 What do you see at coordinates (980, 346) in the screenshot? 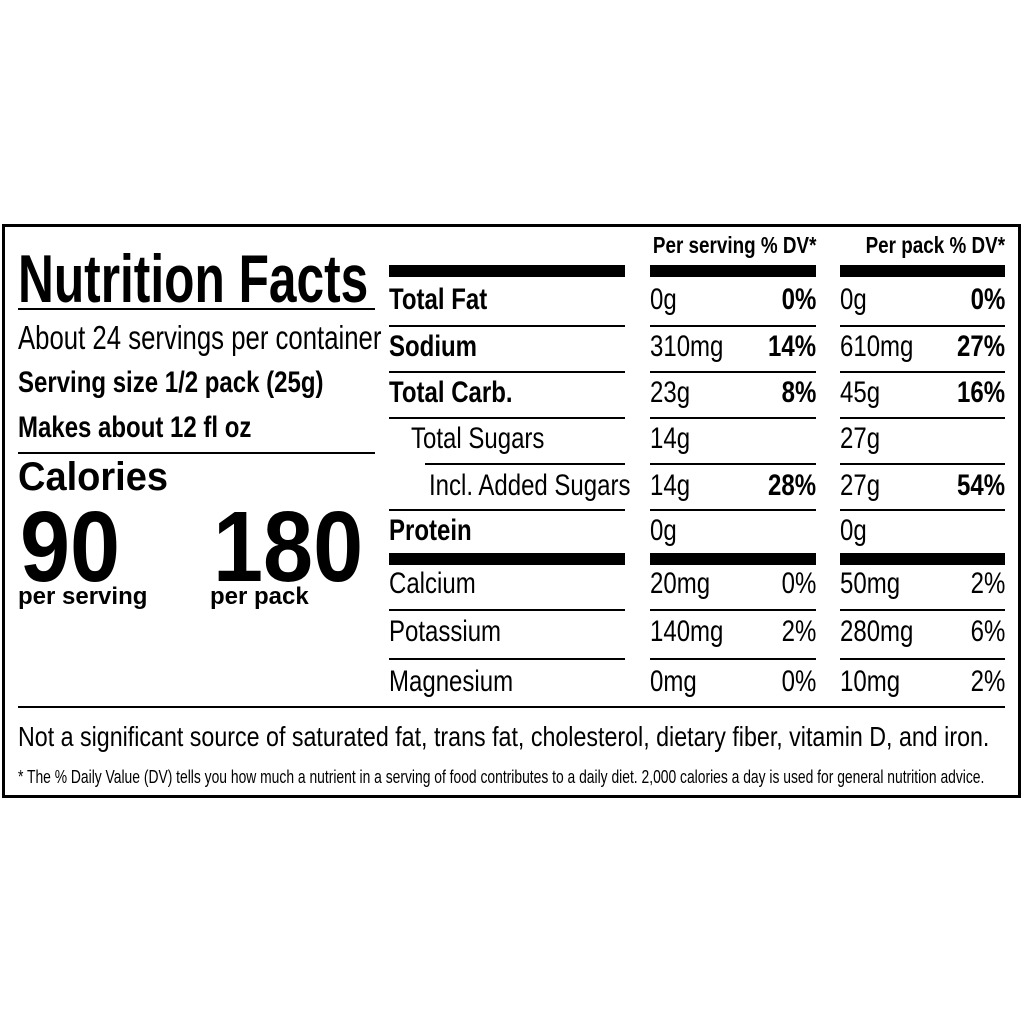
I see `per-pack-dv: 27%` at bounding box center [980, 346].